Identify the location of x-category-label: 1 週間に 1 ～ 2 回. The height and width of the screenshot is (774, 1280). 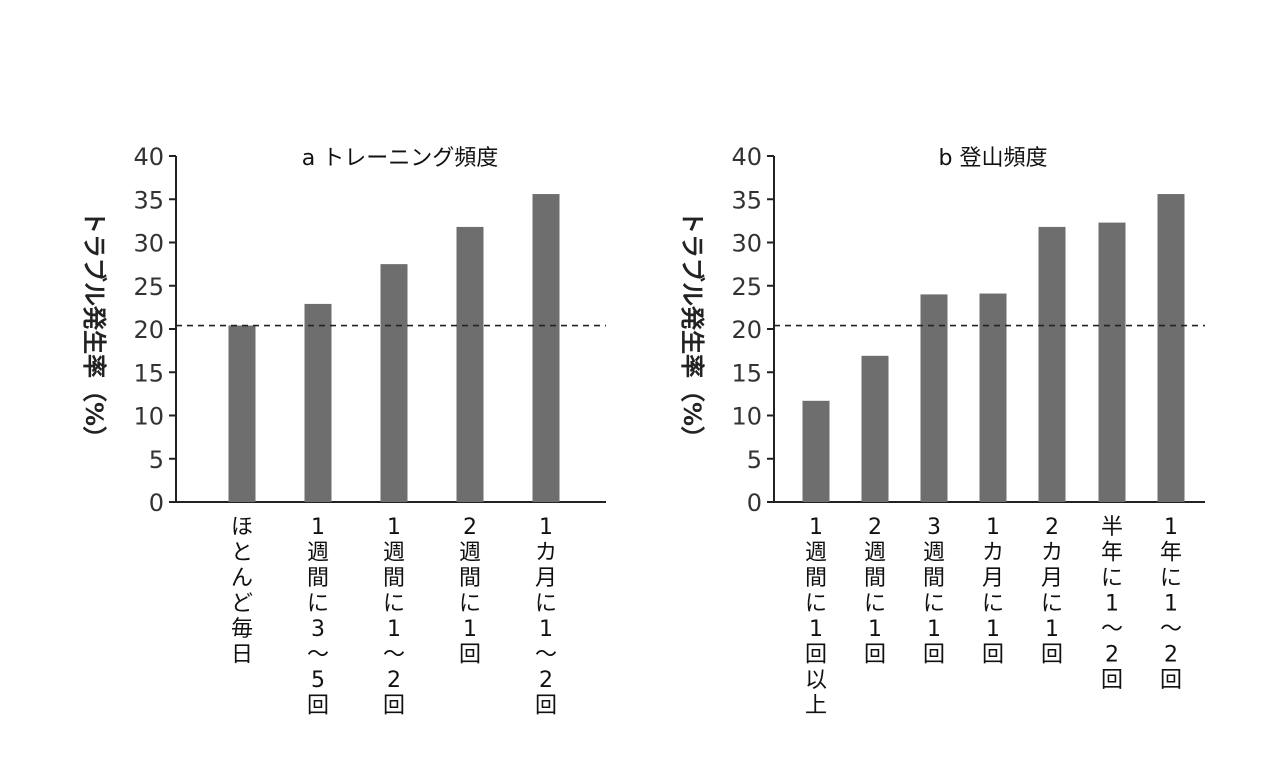
(394, 617).